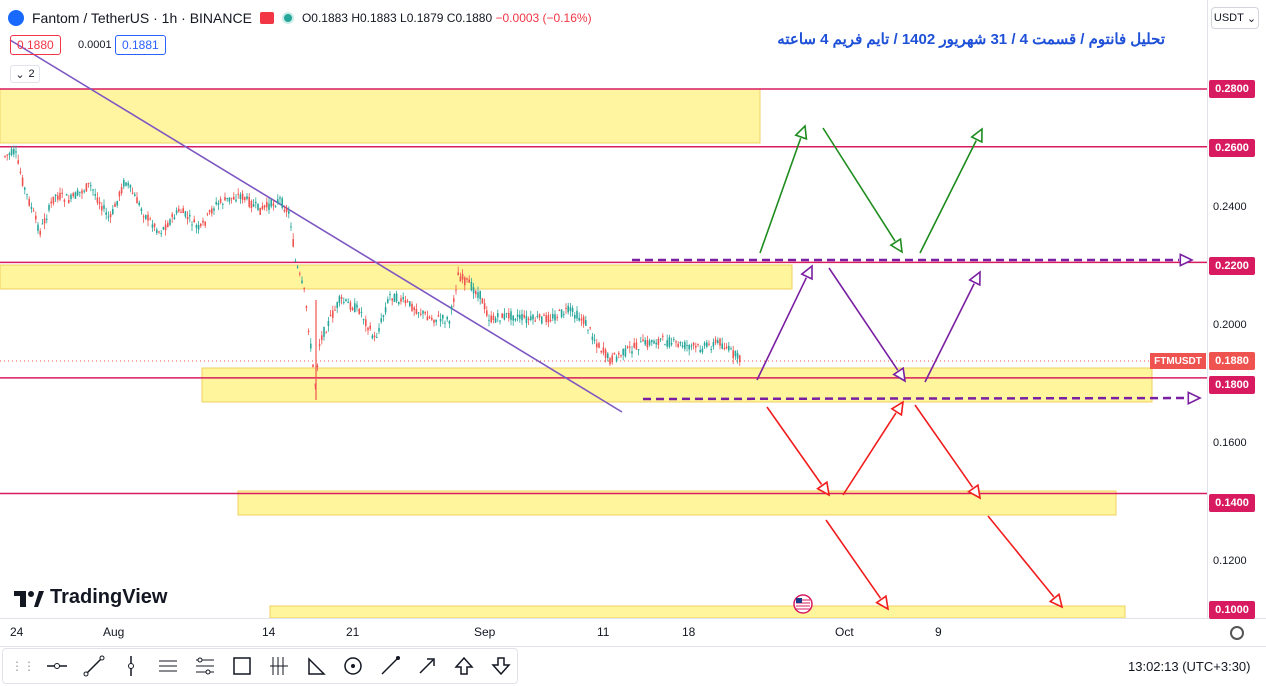  I want to click on level-label: 0.1400, so click(1232, 503).